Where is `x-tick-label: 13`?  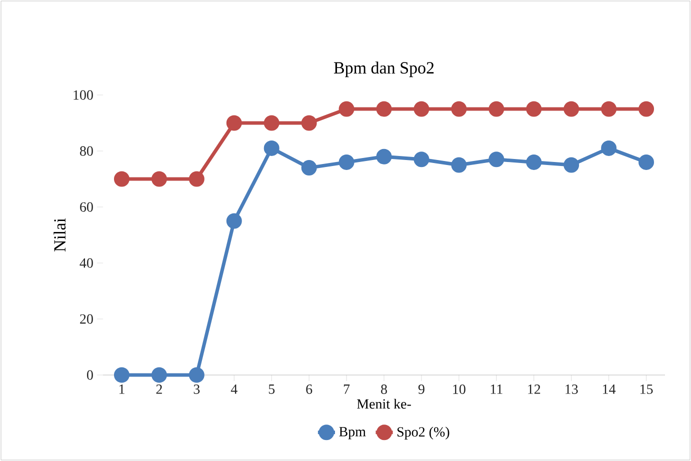
x-tick-label: 13 is located at coordinates (572, 389).